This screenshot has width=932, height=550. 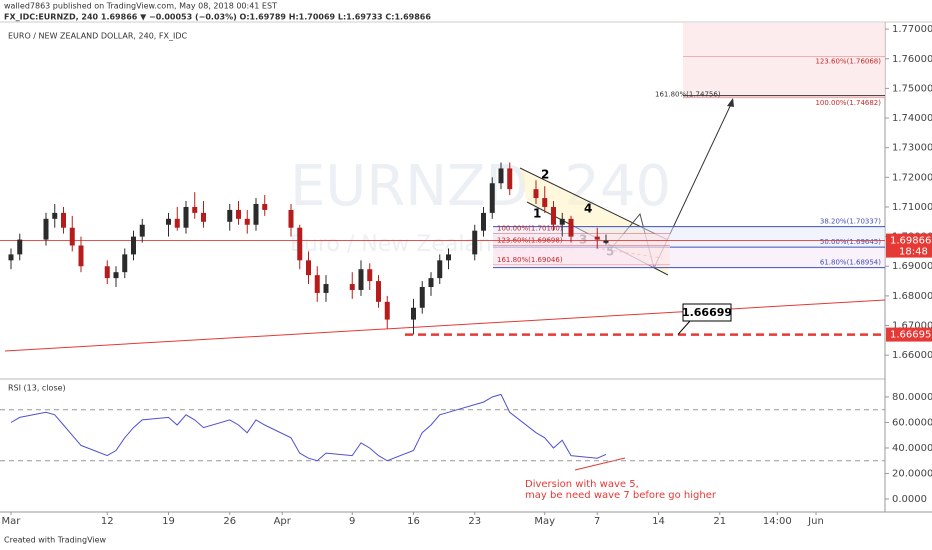 What do you see at coordinates (719, 521) in the screenshot?
I see `x-tick-label: 21` at bounding box center [719, 521].